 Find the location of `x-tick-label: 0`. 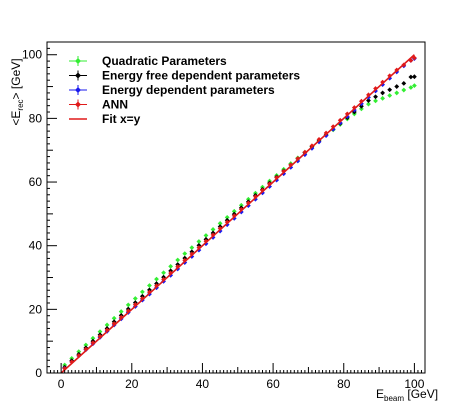

x-tick-label: 0 is located at coordinates (61, 384).